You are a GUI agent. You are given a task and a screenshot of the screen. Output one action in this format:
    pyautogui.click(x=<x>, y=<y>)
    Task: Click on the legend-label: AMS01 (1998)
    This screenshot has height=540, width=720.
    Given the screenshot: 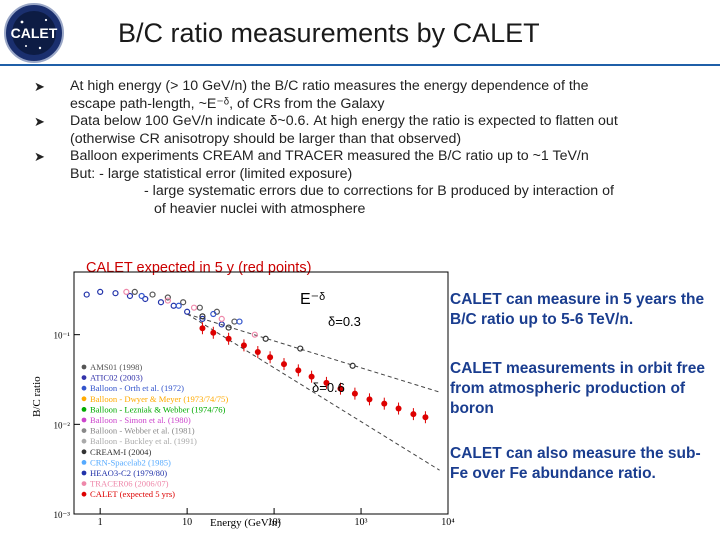 What is the action you would take?
    pyautogui.click(x=116, y=367)
    